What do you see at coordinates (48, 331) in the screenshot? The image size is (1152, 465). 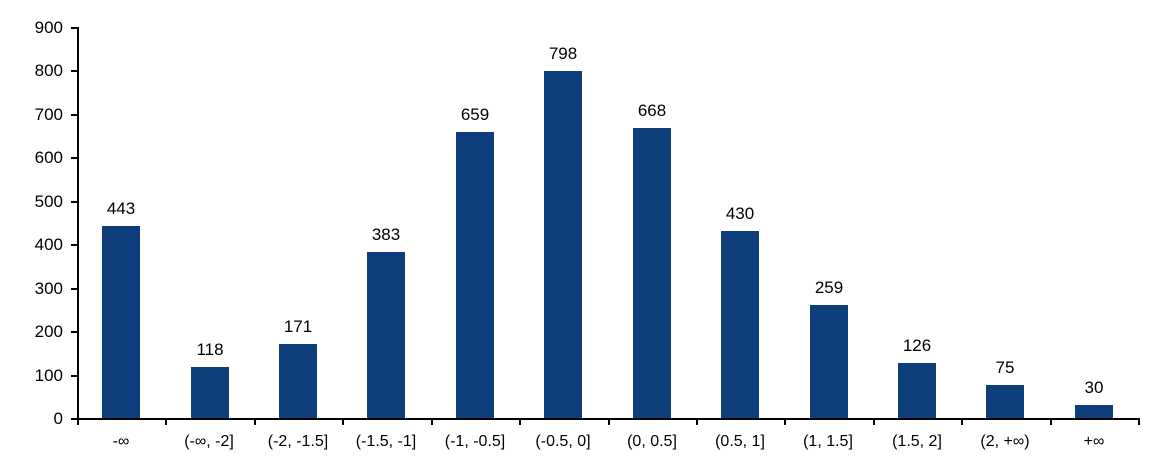 I see `y-axis-tick-label: 200` at bounding box center [48, 331].